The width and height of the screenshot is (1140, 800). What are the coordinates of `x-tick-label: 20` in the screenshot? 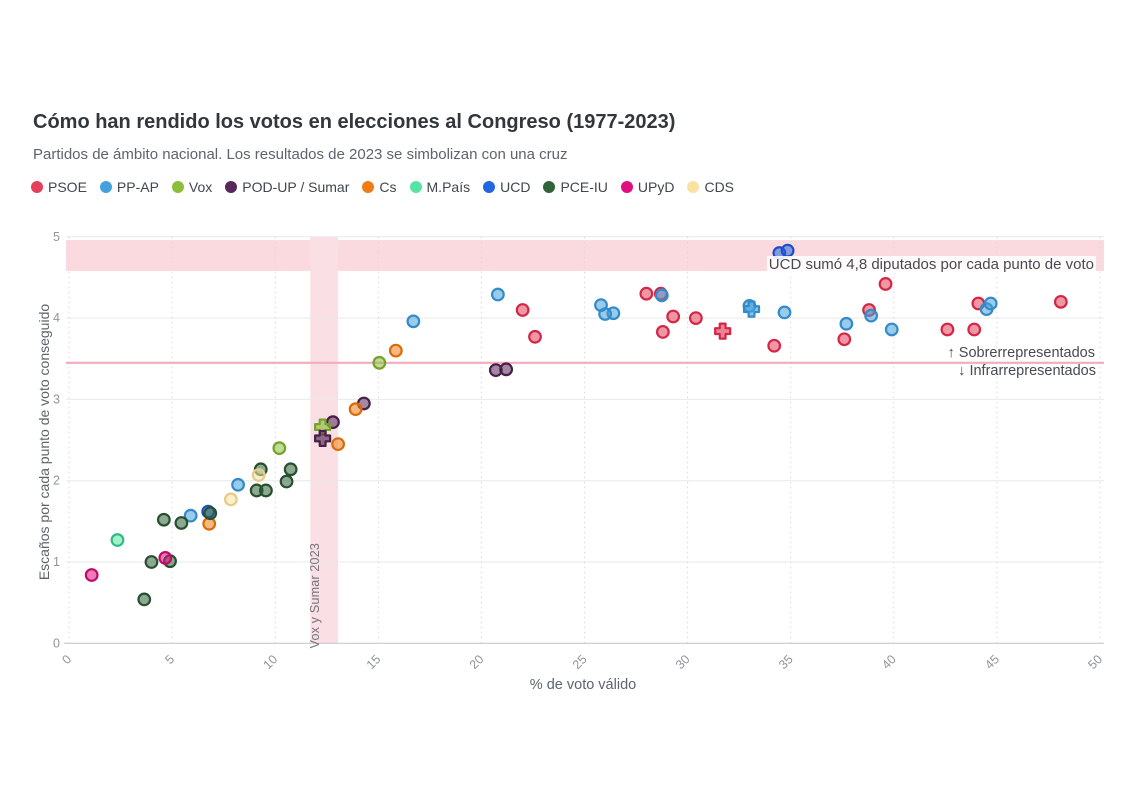 It's located at (477, 662).